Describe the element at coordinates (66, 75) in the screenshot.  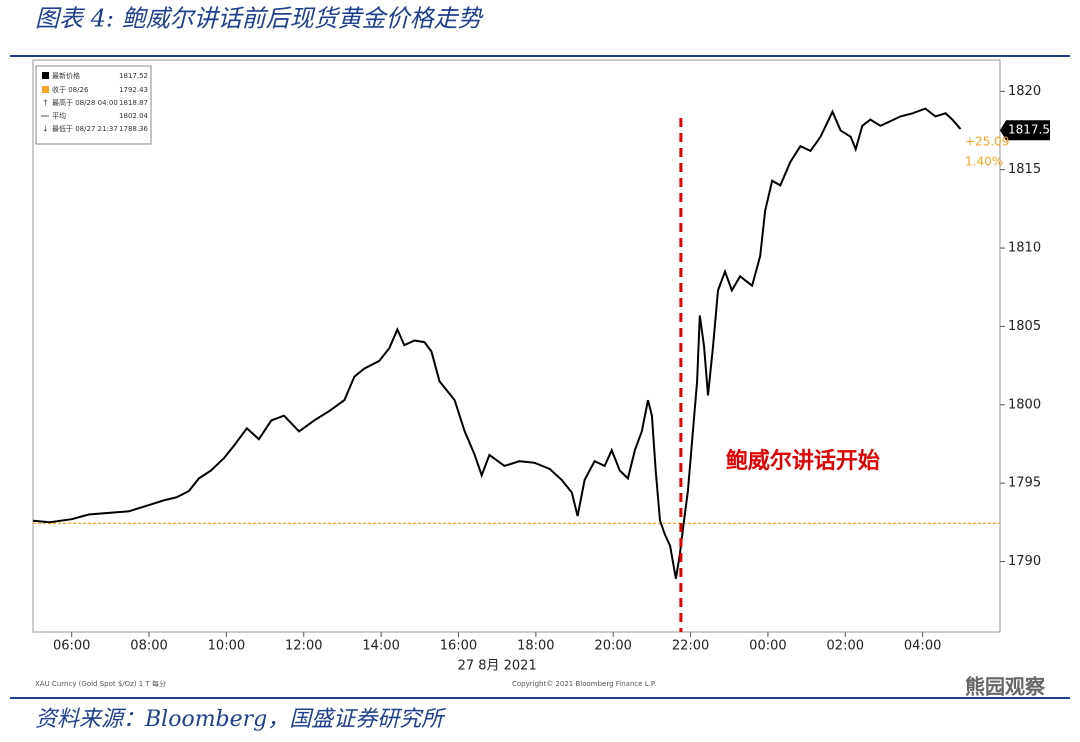
I see `legend-label: 最新价格` at that location.